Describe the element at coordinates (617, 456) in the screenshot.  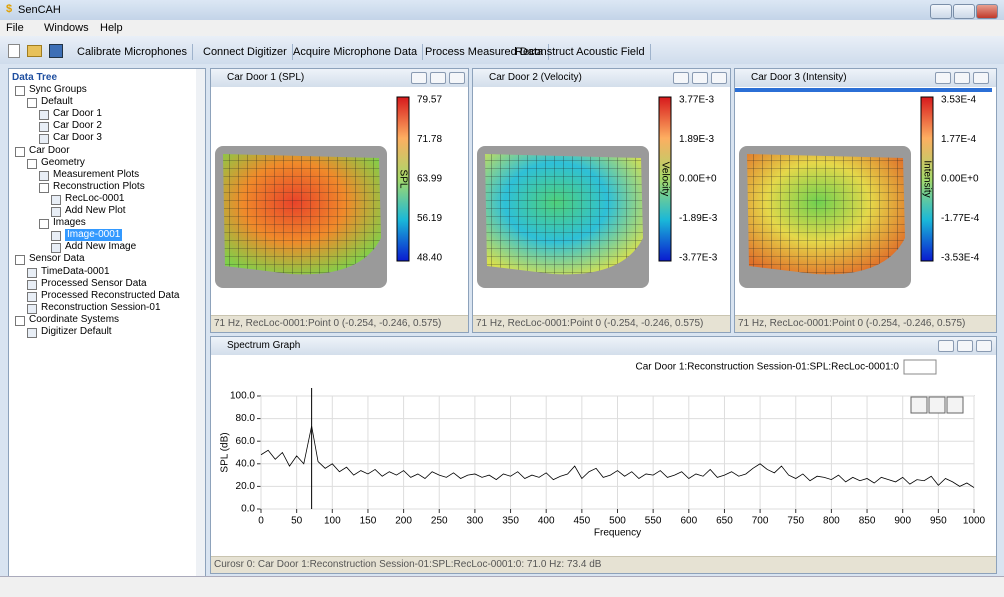
I see `spectrum-line` at that location.